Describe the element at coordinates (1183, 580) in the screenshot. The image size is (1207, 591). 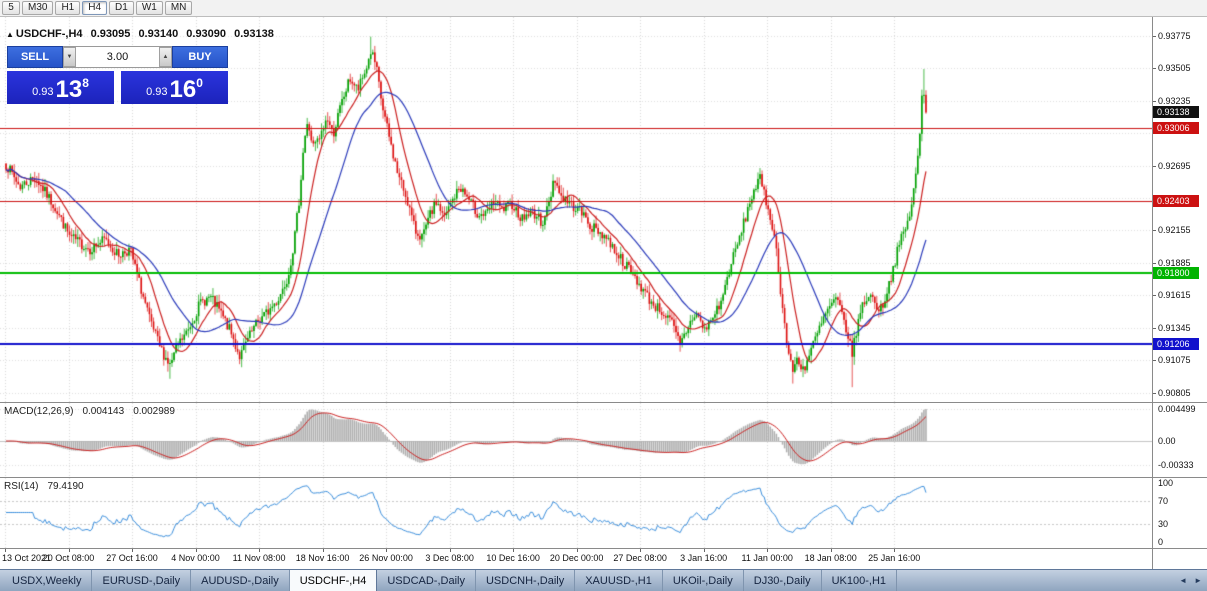
I see `tab-scroll-left-button: ◄` at that location.